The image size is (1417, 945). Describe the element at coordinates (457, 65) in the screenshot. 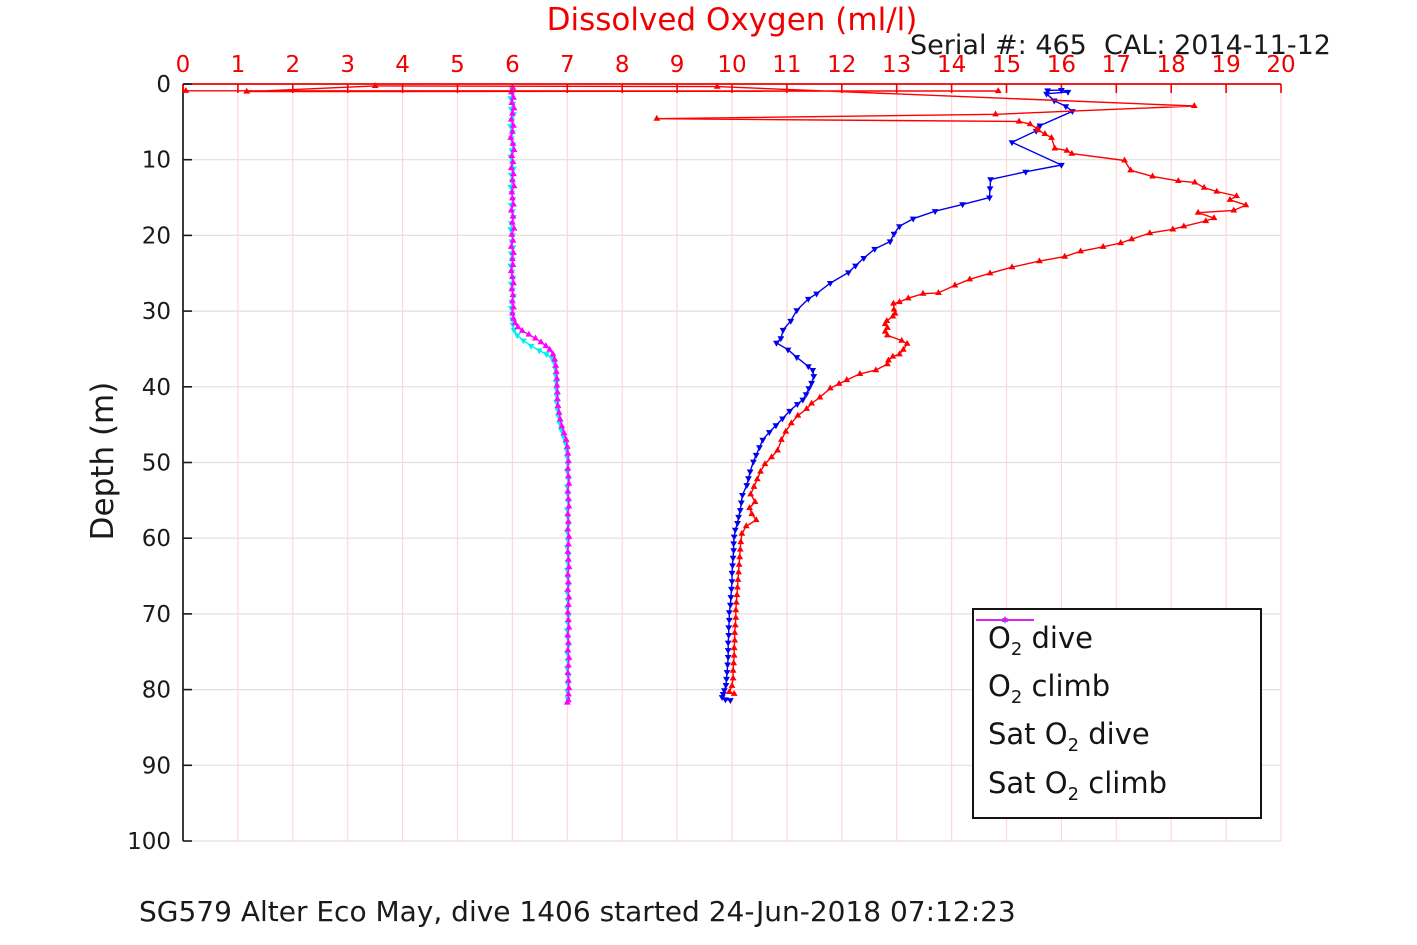

I see `x-tick-label: 5` at that location.